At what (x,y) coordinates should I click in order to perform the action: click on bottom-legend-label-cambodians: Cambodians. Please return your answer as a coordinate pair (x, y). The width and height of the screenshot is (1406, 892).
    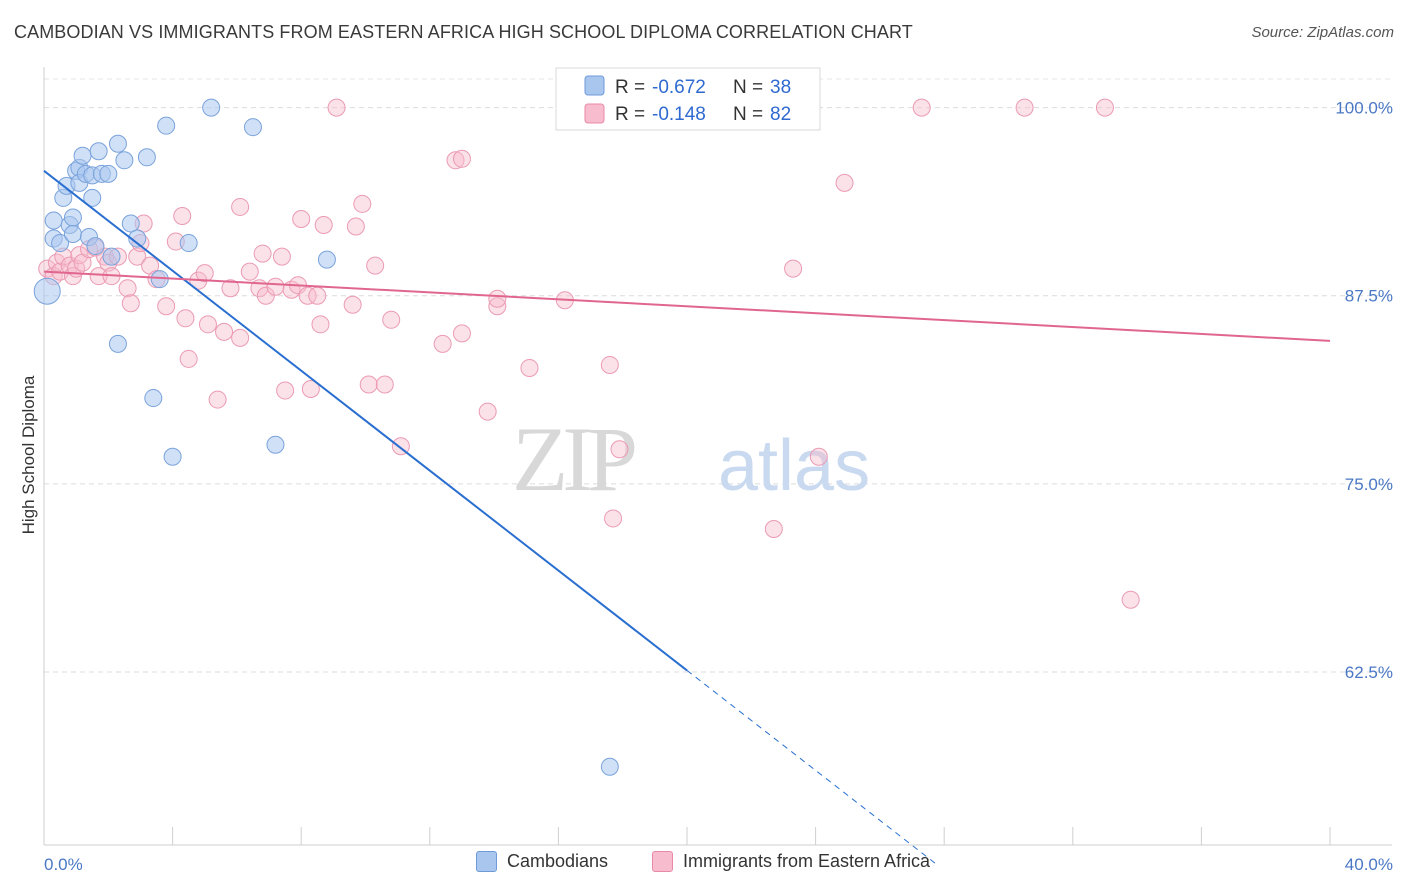
    Looking at the image, I should click on (558, 861).